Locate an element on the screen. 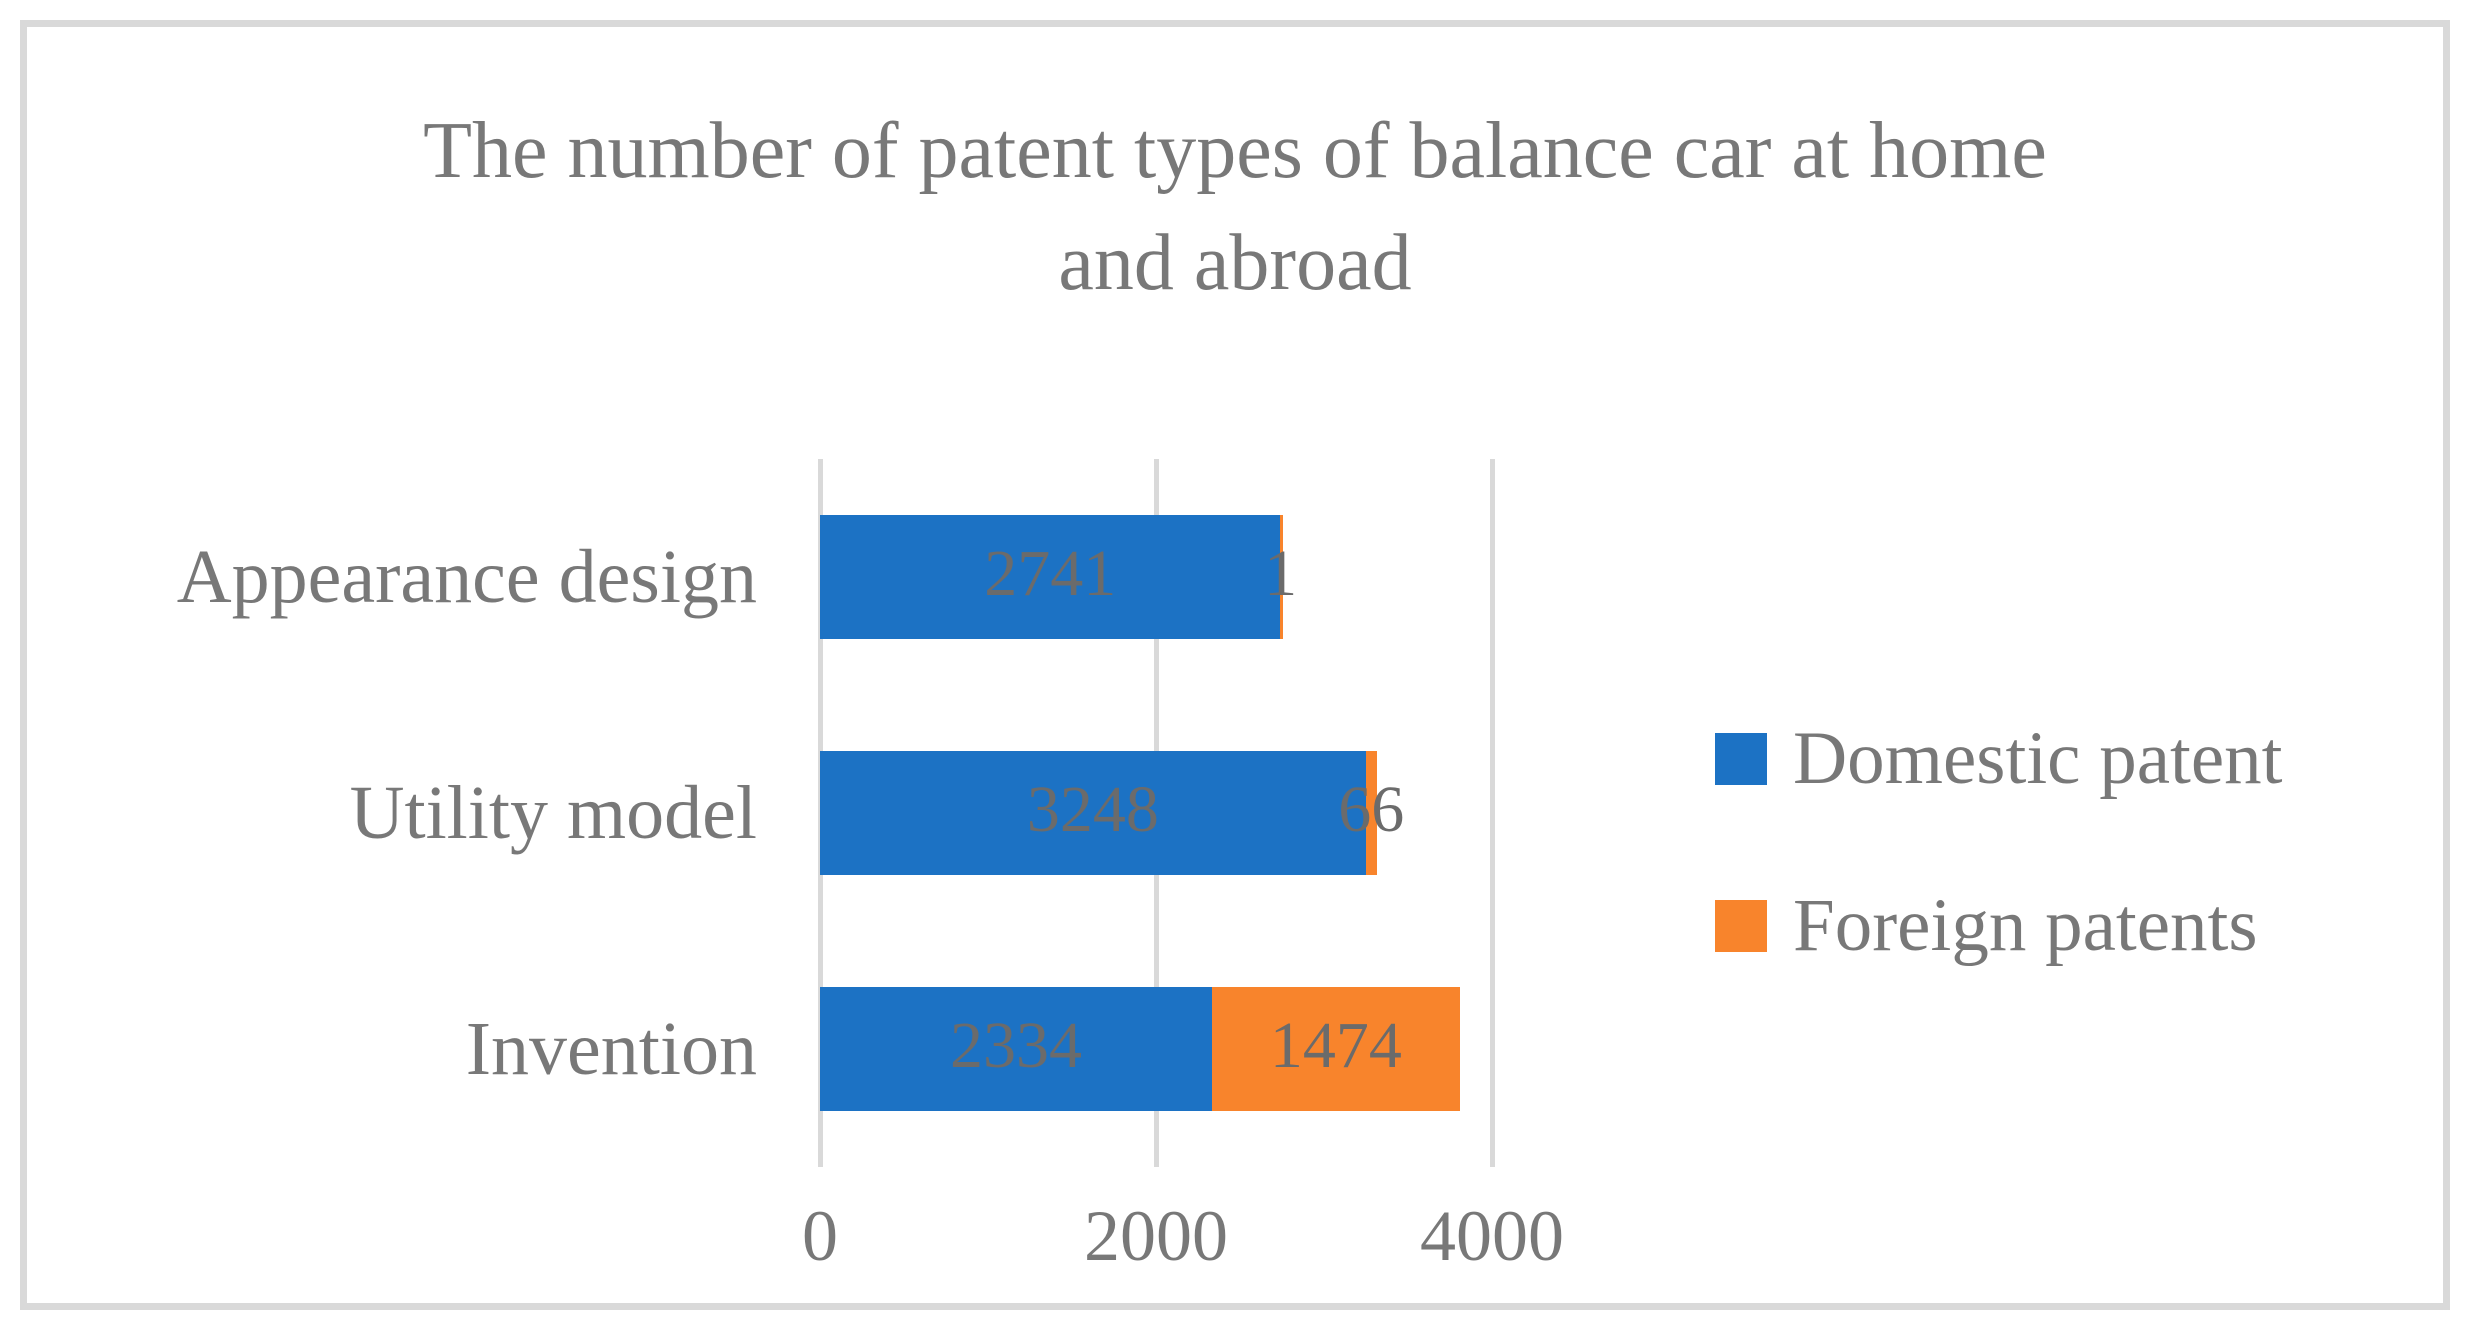 The image size is (2470, 1331). category-axis: Appearance design Utility model Invention is located at coordinates (412, 813).